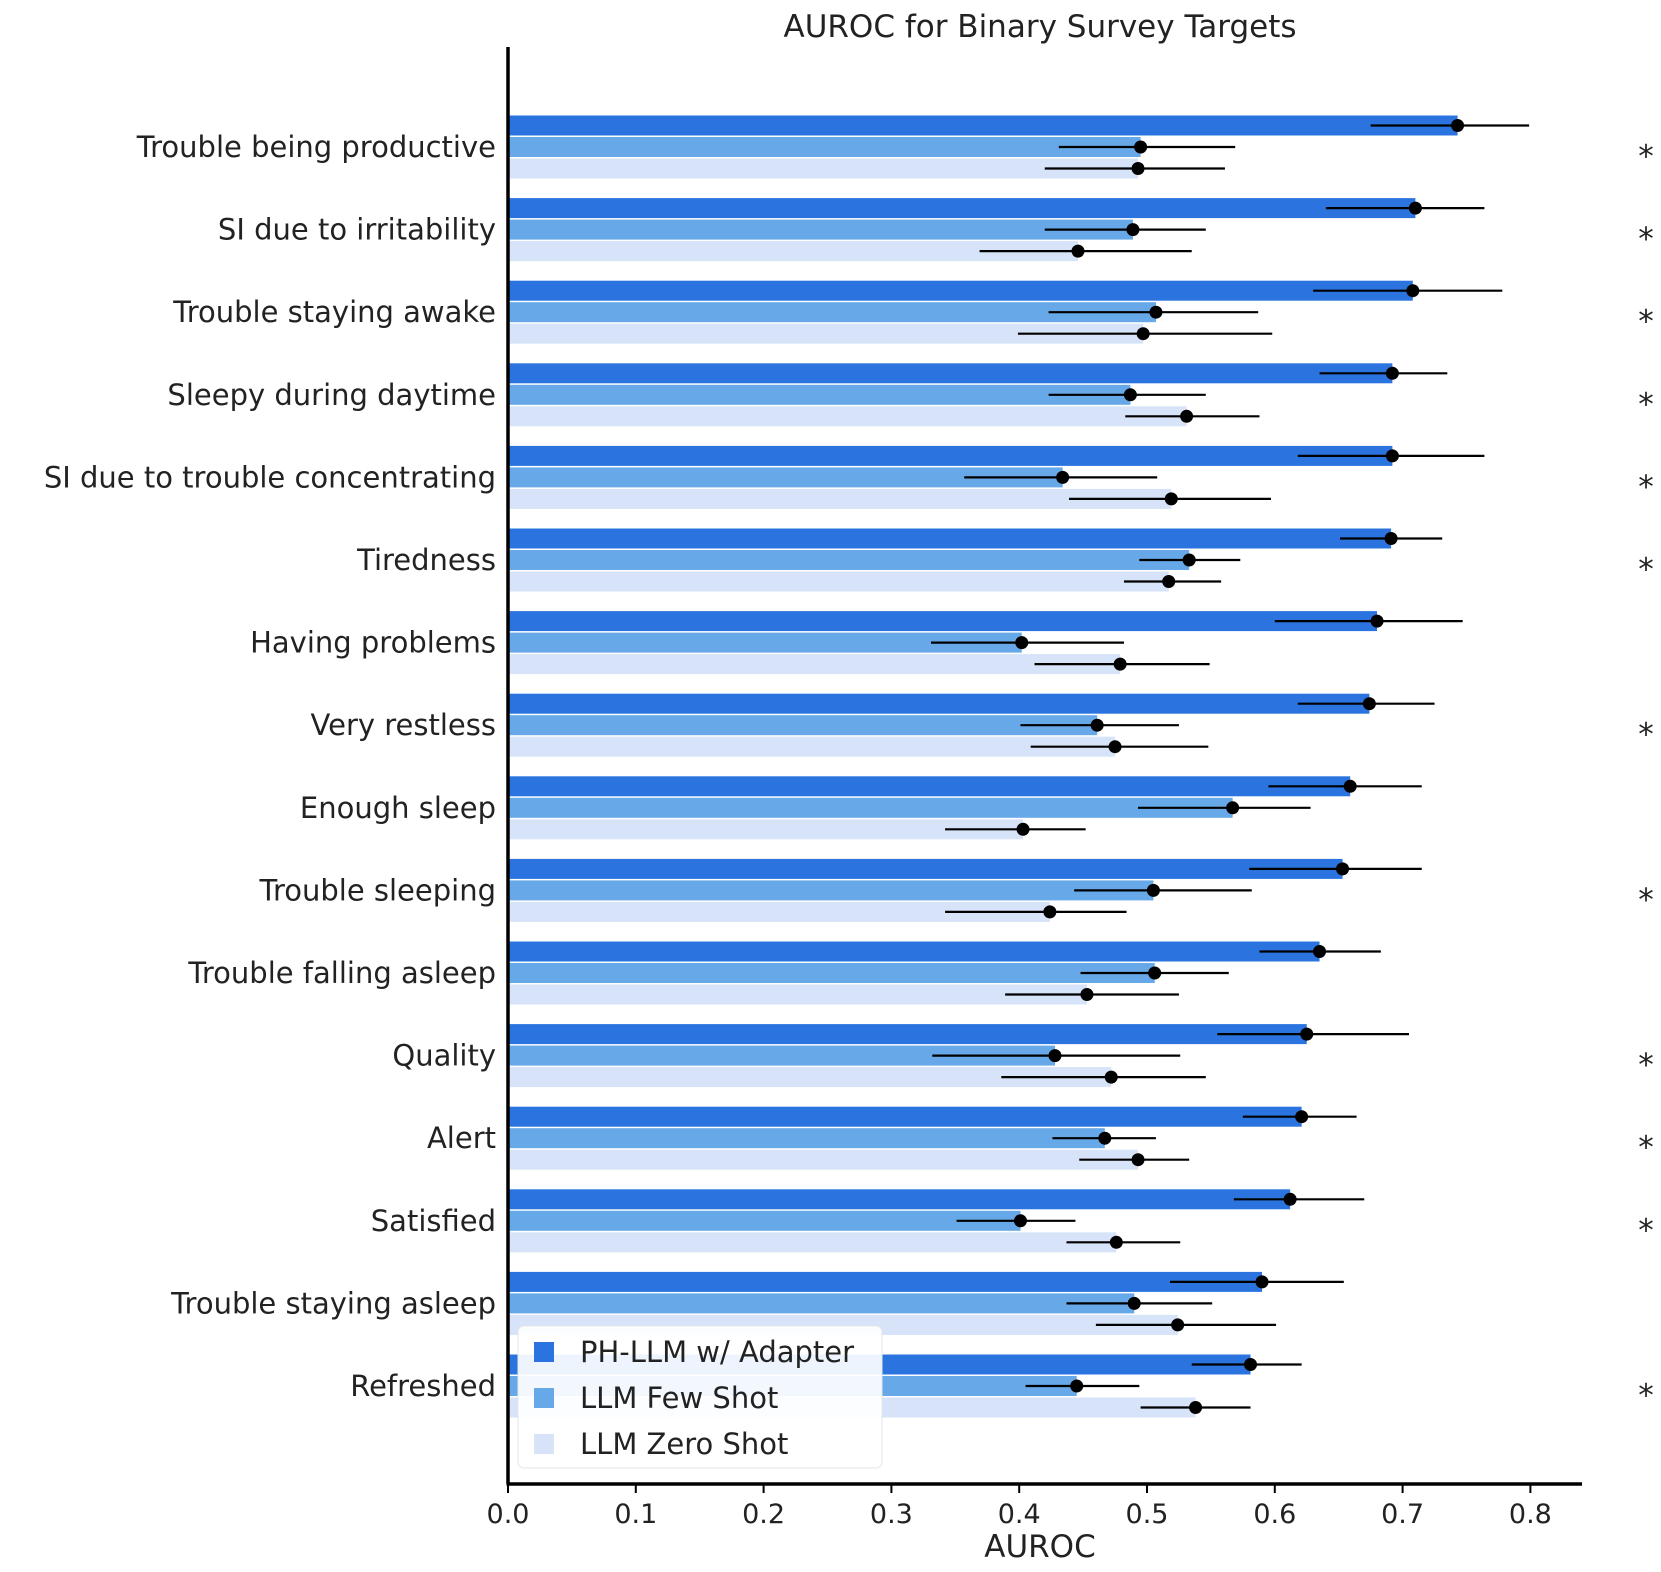 The width and height of the screenshot is (1661, 1572). I want to click on x-tick-label: 0.5, so click(1147, 1514).